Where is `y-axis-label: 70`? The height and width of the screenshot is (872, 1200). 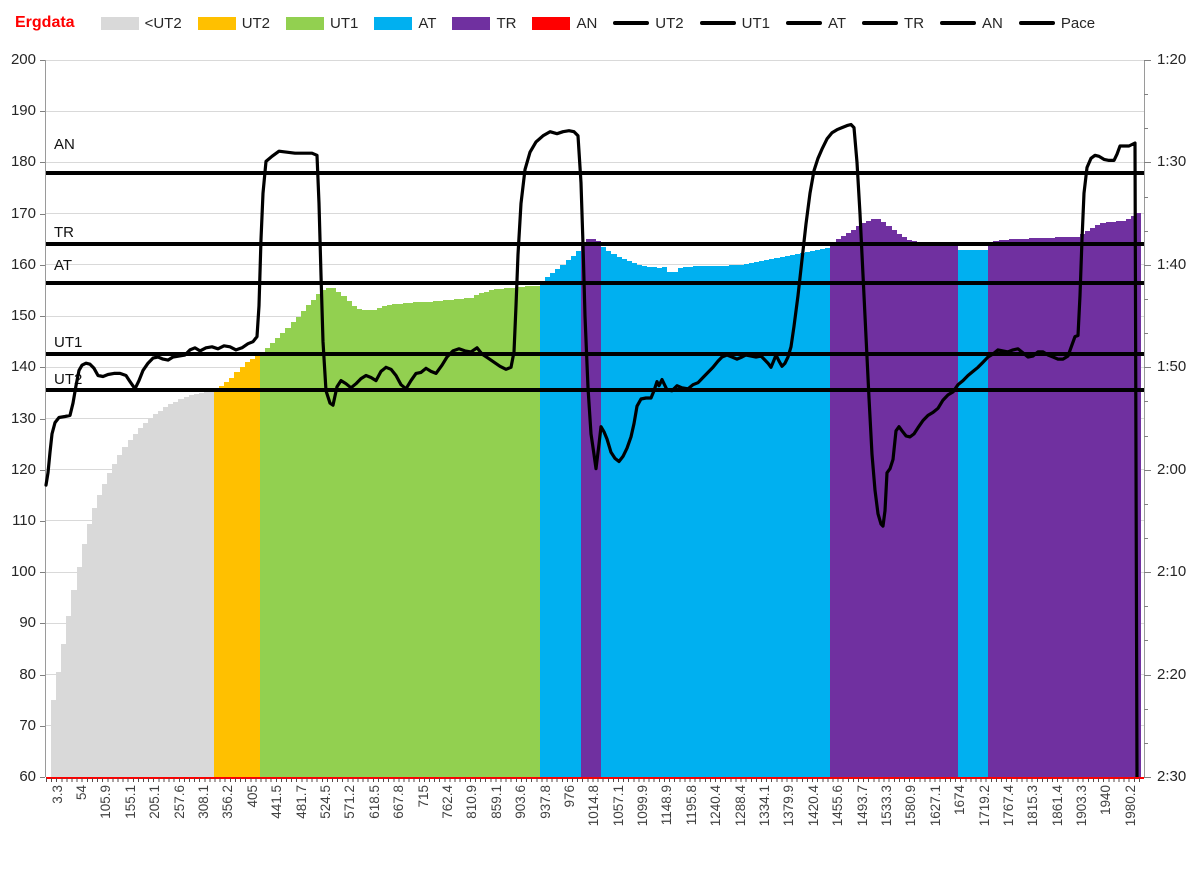 y-axis-label: 70 is located at coordinates (27, 725).